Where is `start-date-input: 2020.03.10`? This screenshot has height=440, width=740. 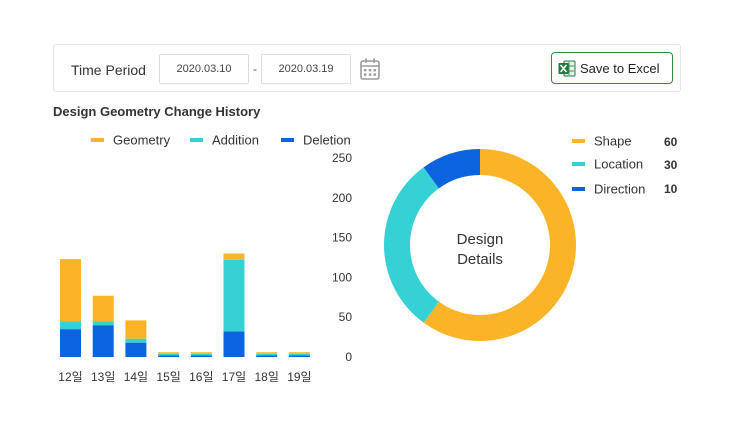
start-date-input: 2020.03.10 is located at coordinates (204, 69).